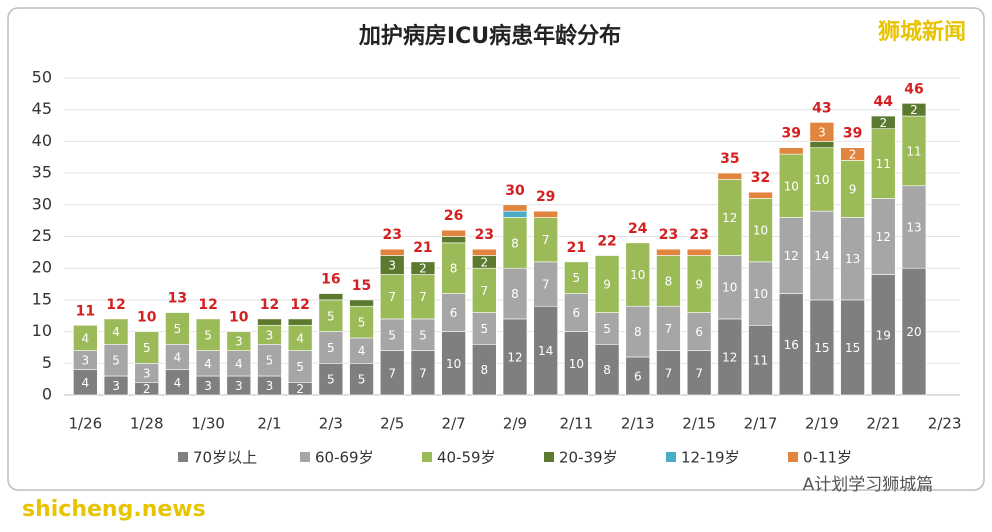  Describe the element at coordinates (852, 134) in the screenshot. I see `total-label: 39` at that location.